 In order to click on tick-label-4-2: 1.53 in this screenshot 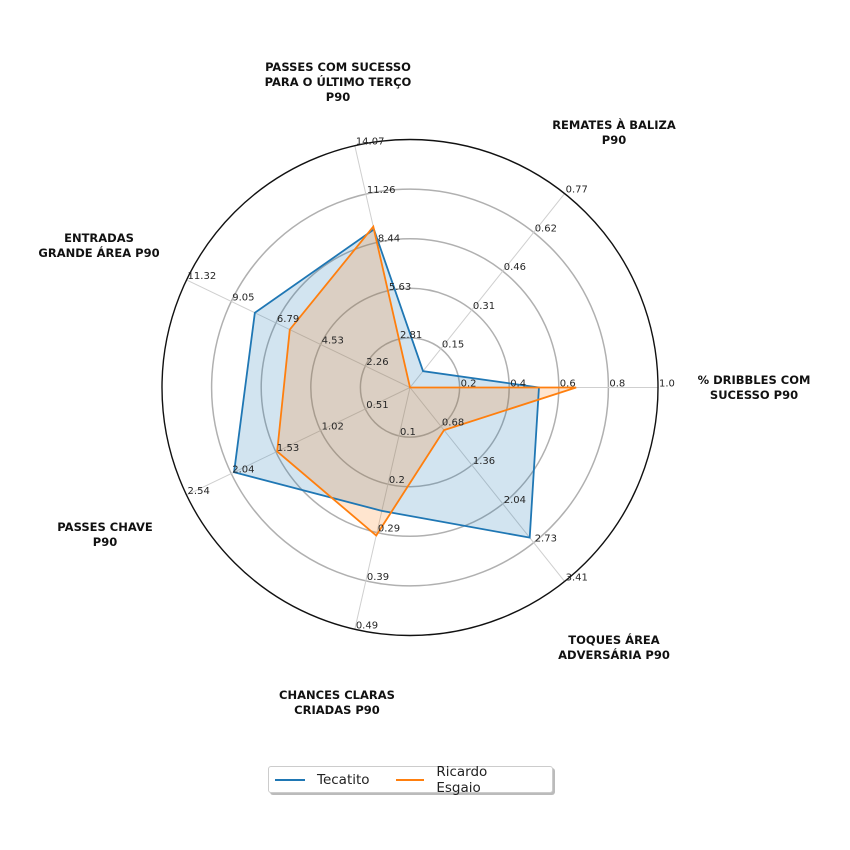, I will do `click(288, 448)`.